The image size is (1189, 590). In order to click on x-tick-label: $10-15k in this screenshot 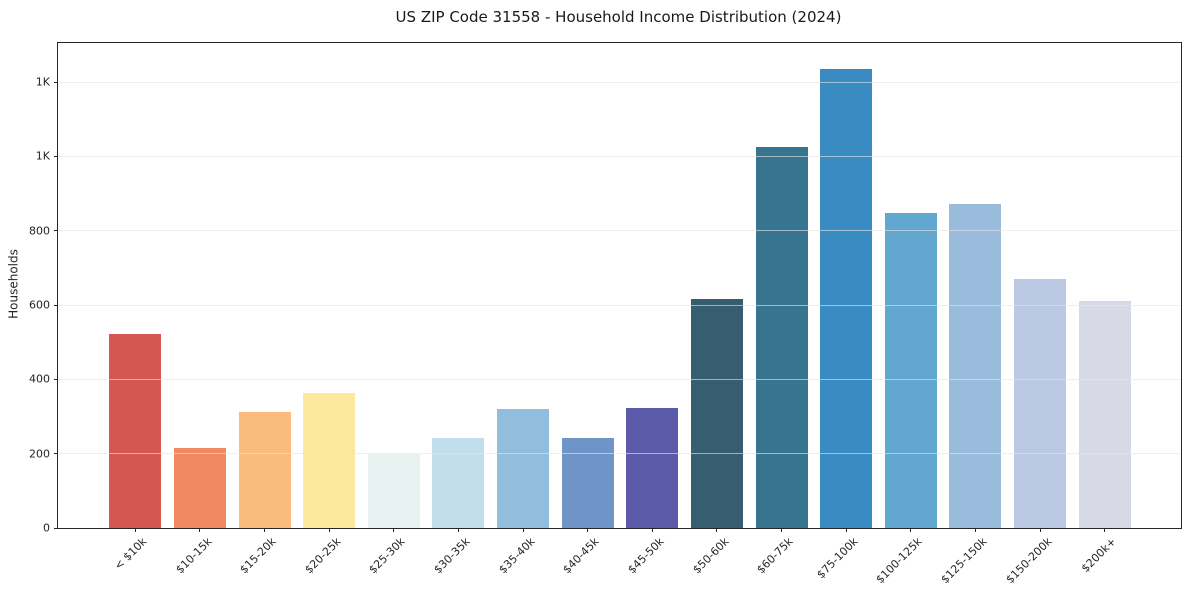, I will do `click(193, 556)`.